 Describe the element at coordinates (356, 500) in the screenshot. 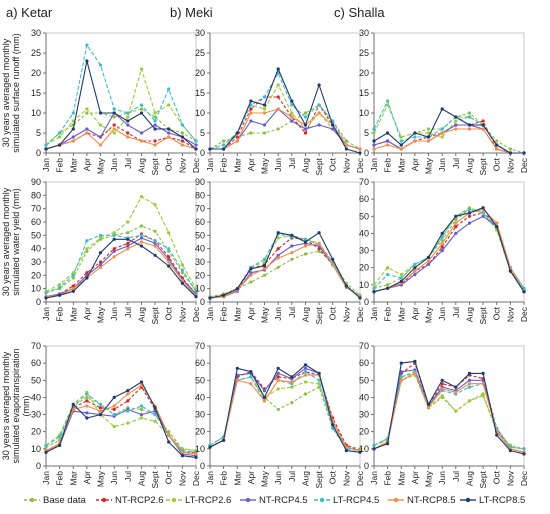

I see `legend-label: LT-RCP4.5` at that location.